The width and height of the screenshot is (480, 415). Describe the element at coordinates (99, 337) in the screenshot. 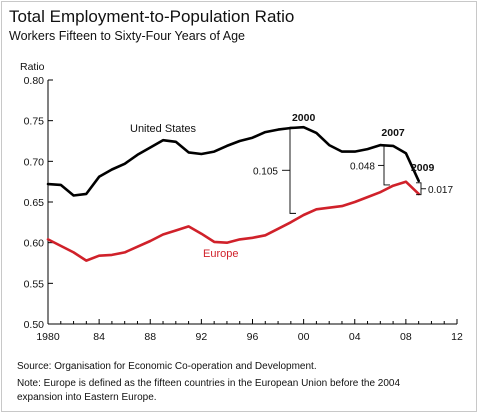

I see `x-tick-label-1: 84` at that location.